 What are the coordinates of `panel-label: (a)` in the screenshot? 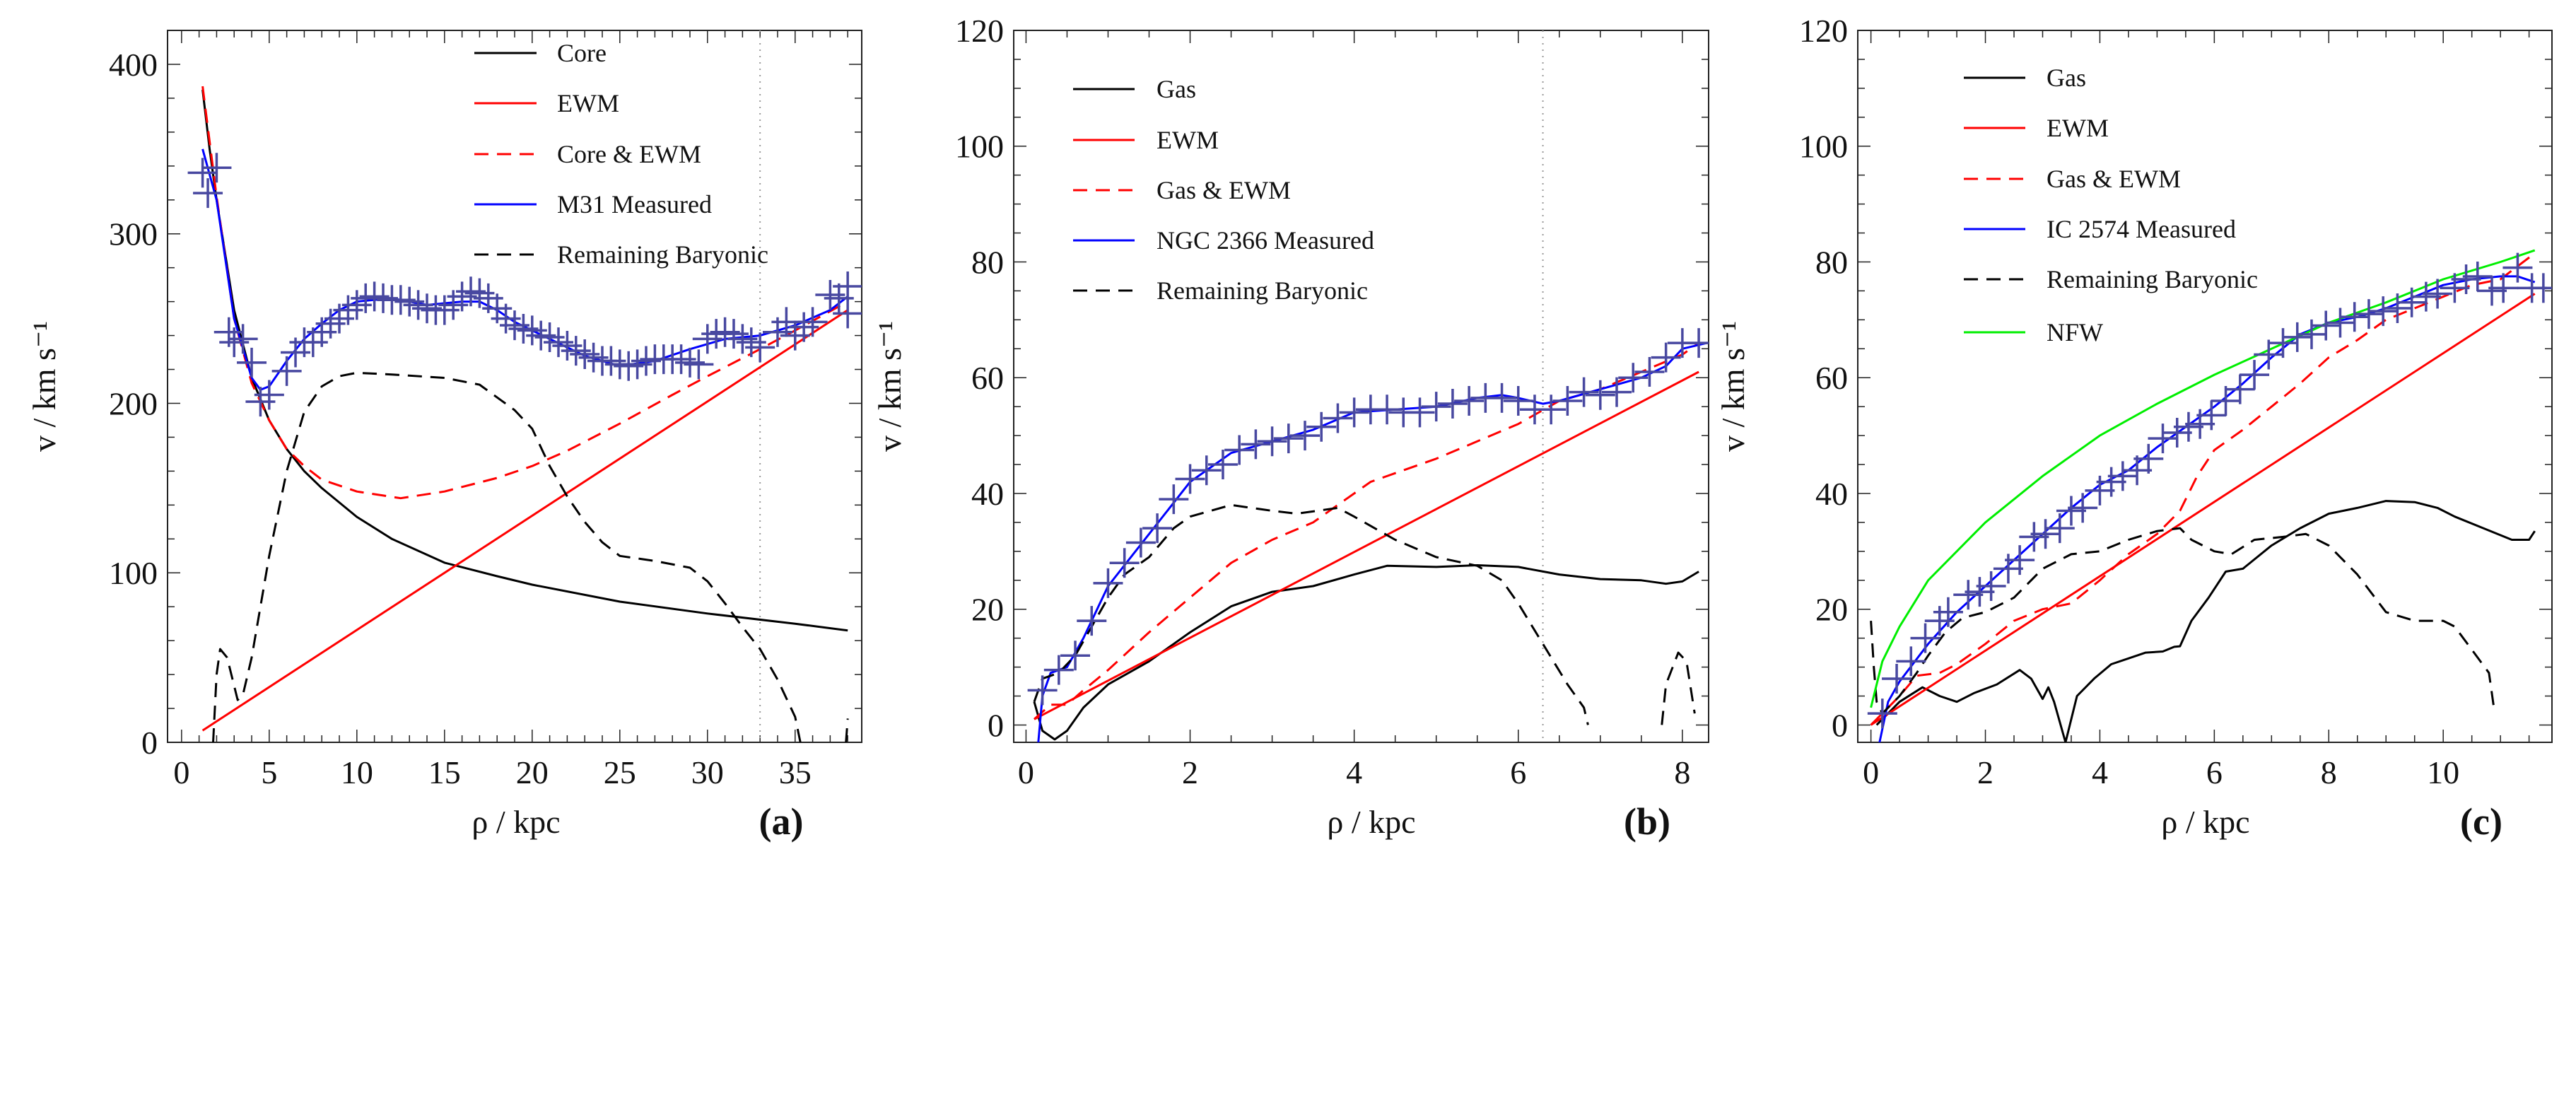 It's located at (782, 821).